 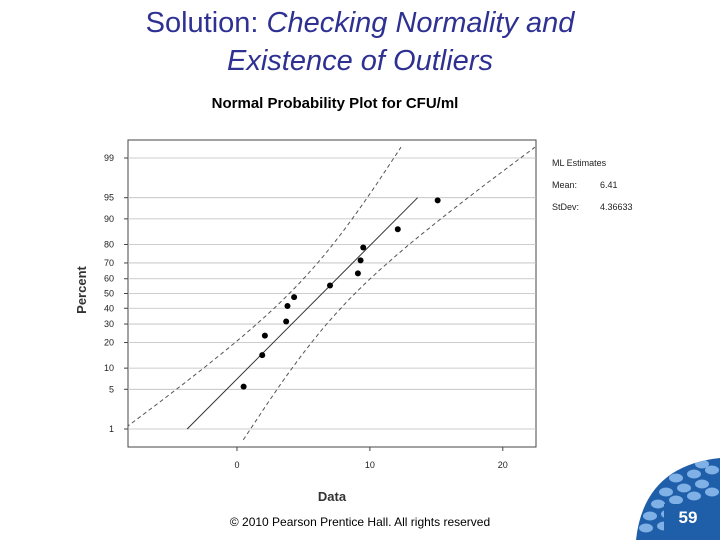 I want to click on y-tick-label: 5, so click(x=111, y=389).